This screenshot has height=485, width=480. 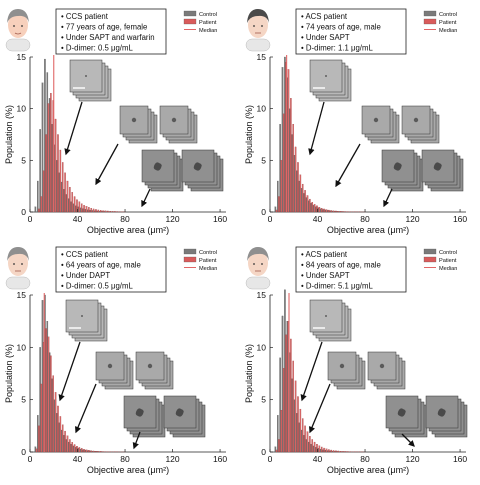 What do you see at coordinates (172, 219) in the screenshot?
I see `x-tick-label: 120` at bounding box center [172, 219].